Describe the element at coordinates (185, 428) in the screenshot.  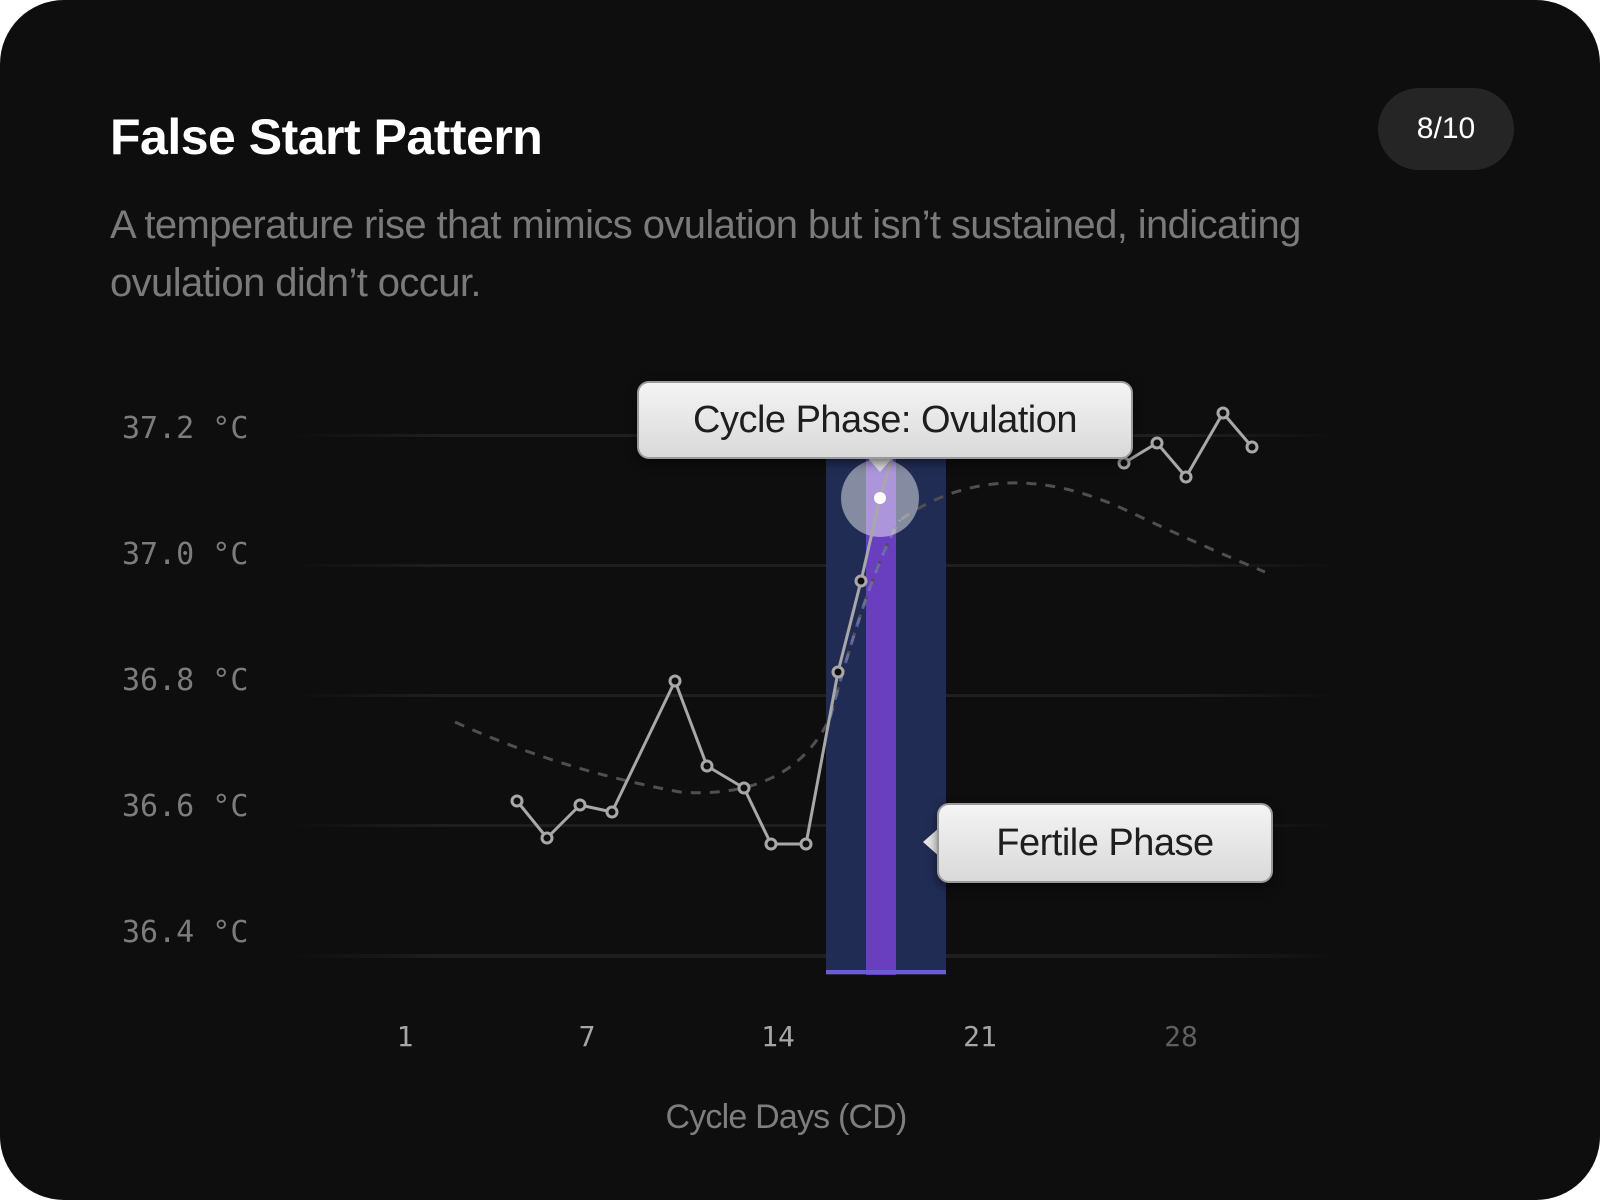
I see `y-tick-label: 37.2 °C` at that location.